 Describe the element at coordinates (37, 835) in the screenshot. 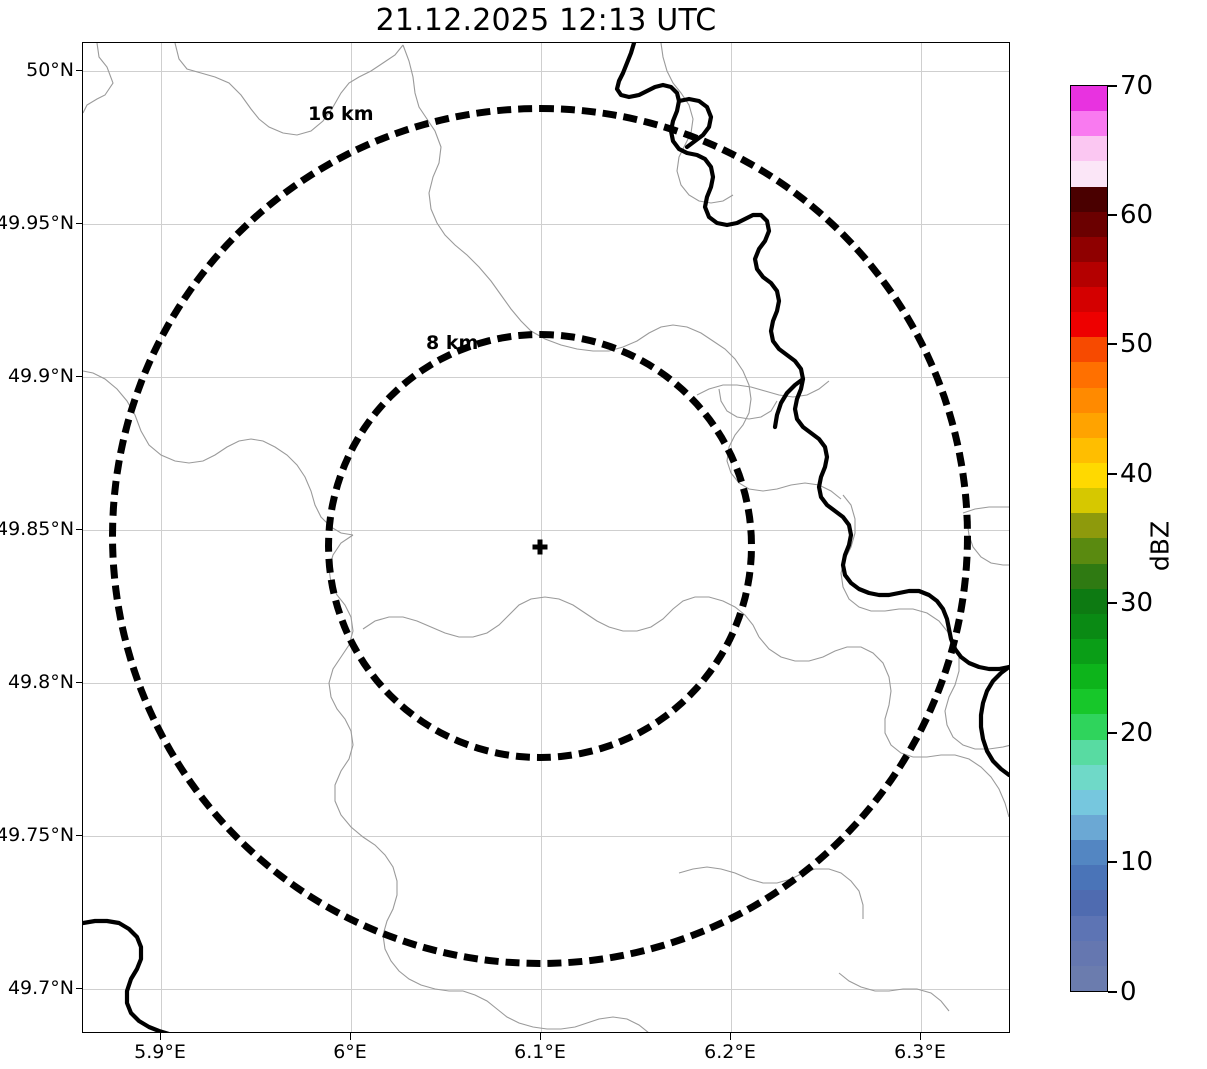

I see `y-tick-label-49.75: 49.75°N` at that location.